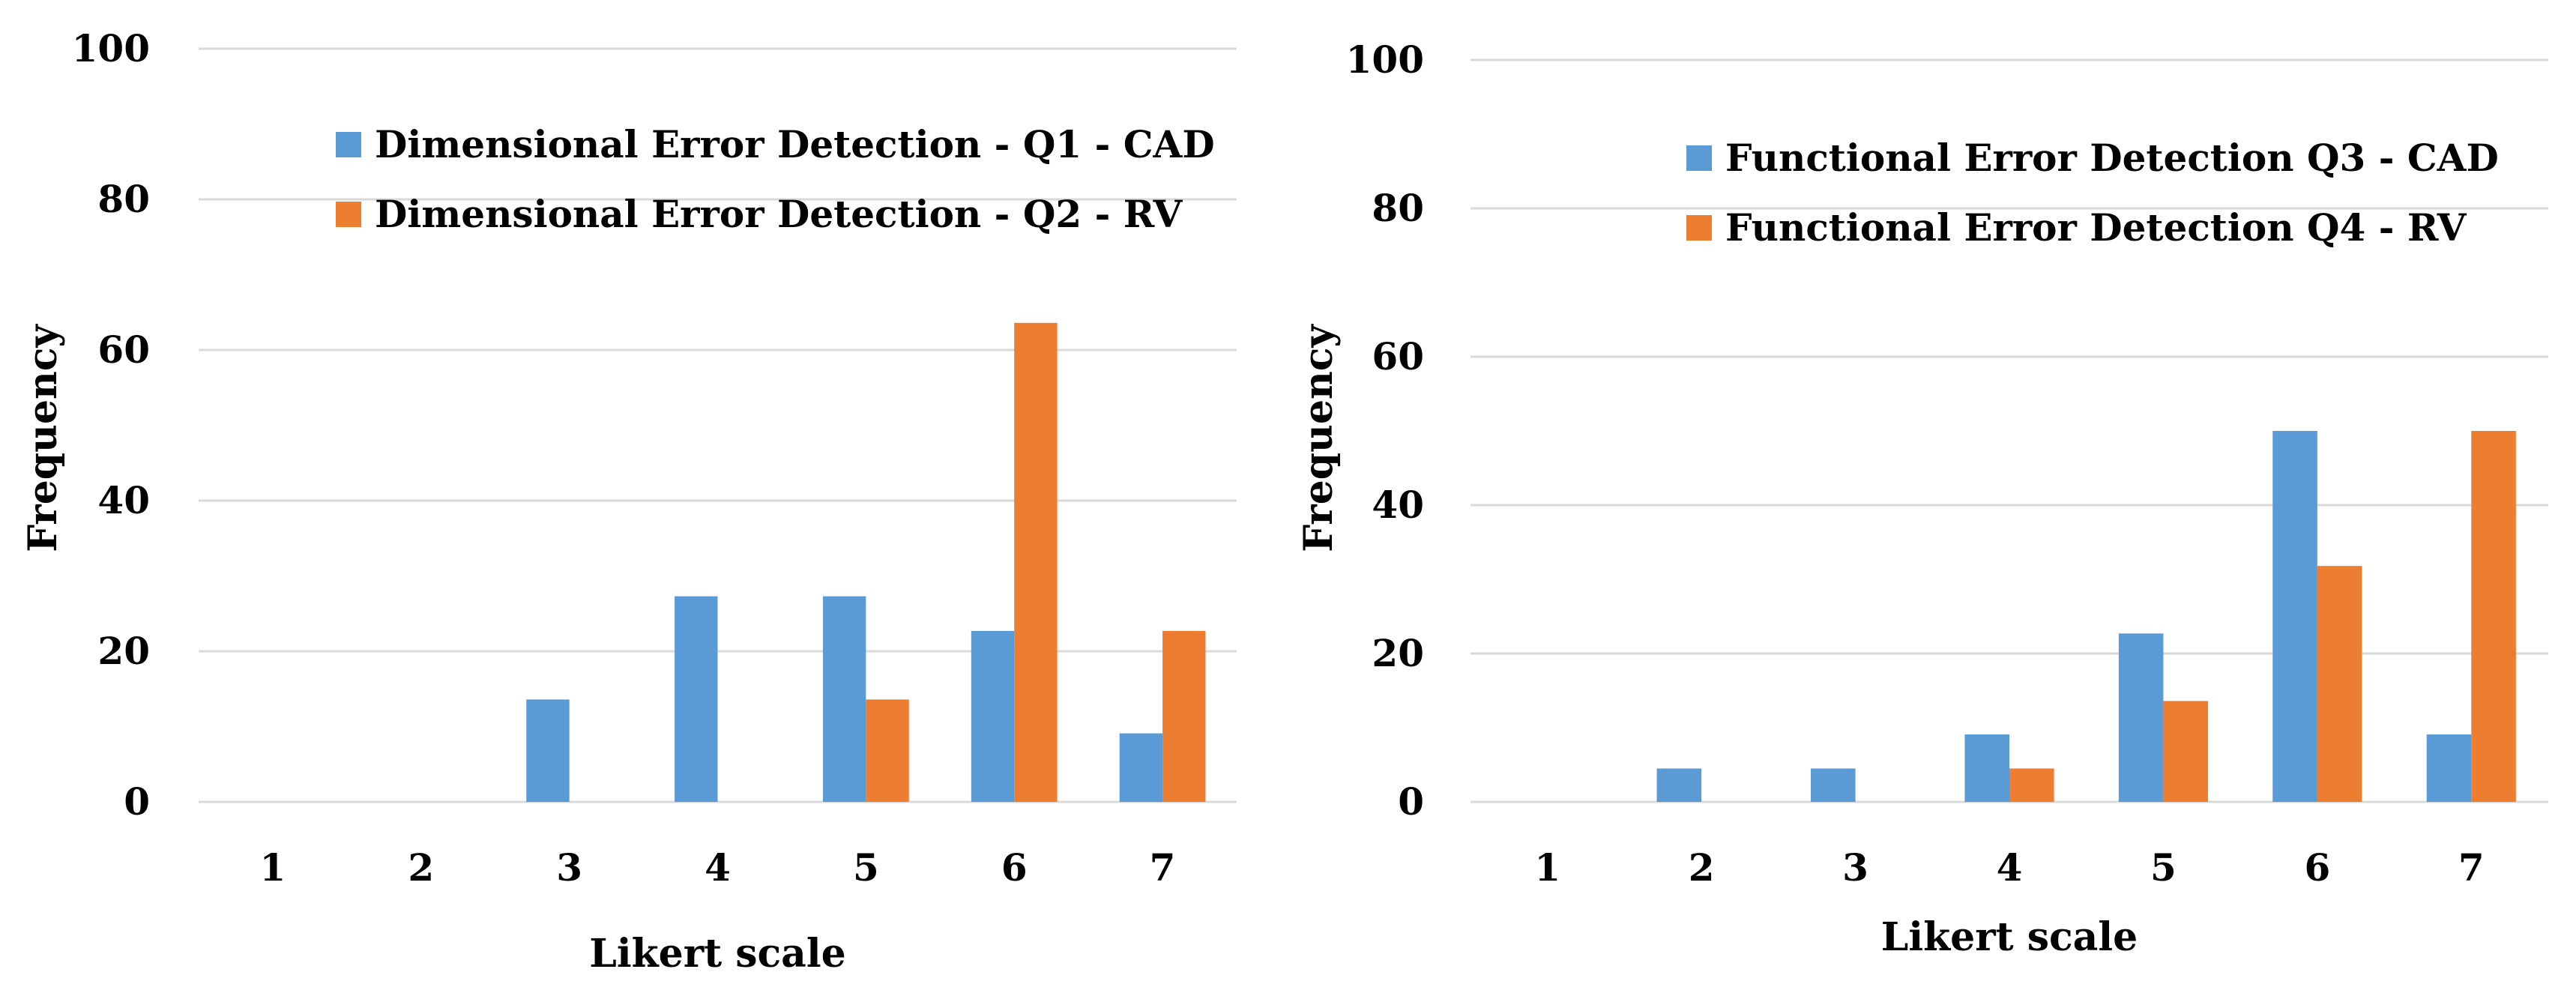 The width and height of the screenshot is (2576, 1008). I want to click on bar-series2-cat4, so click(2032, 785).